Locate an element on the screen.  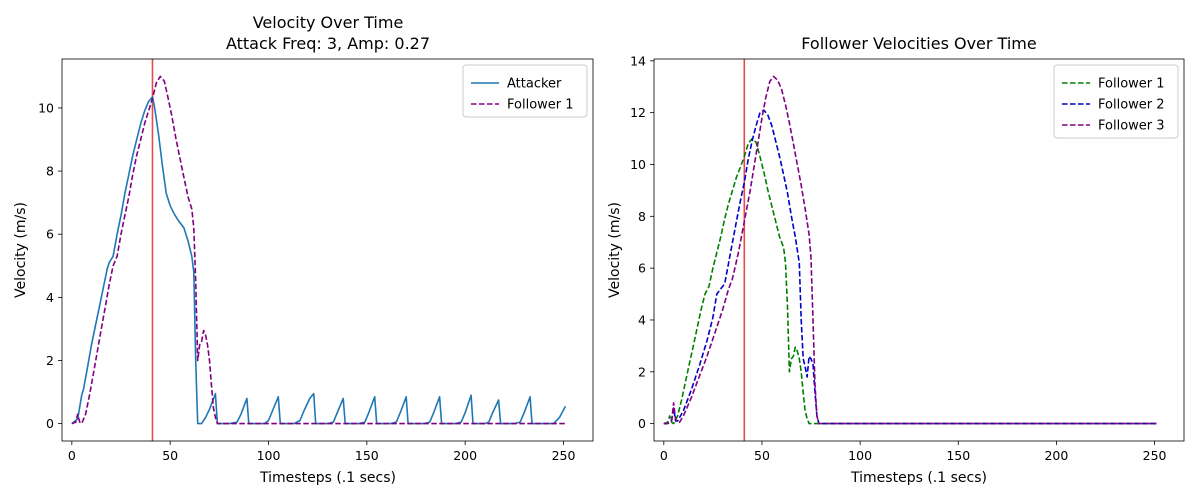
y-tick-label: 12 is located at coordinates (638, 112).